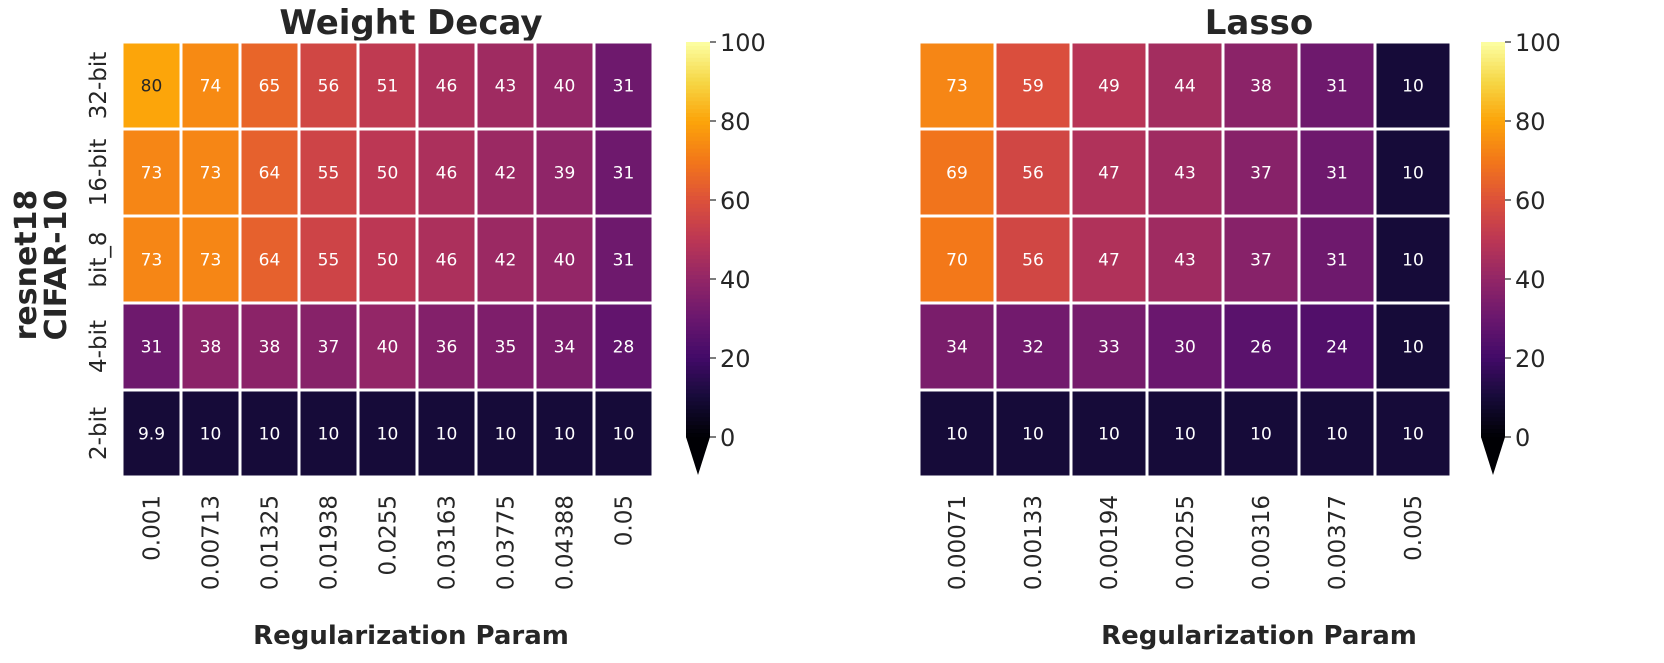 This screenshot has height=663, width=1664. Describe the element at coordinates (211, 87) in the screenshot. I see `cell-value-label: 74` at that location.